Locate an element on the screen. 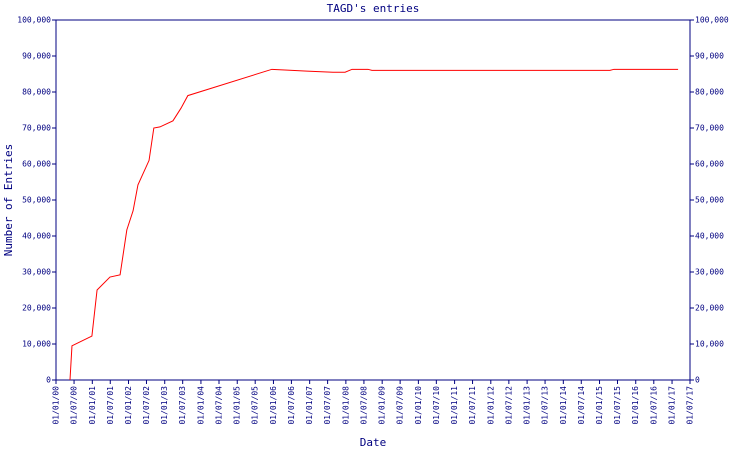  x-tick-label: 01/07/01 is located at coordinates (110, 405).